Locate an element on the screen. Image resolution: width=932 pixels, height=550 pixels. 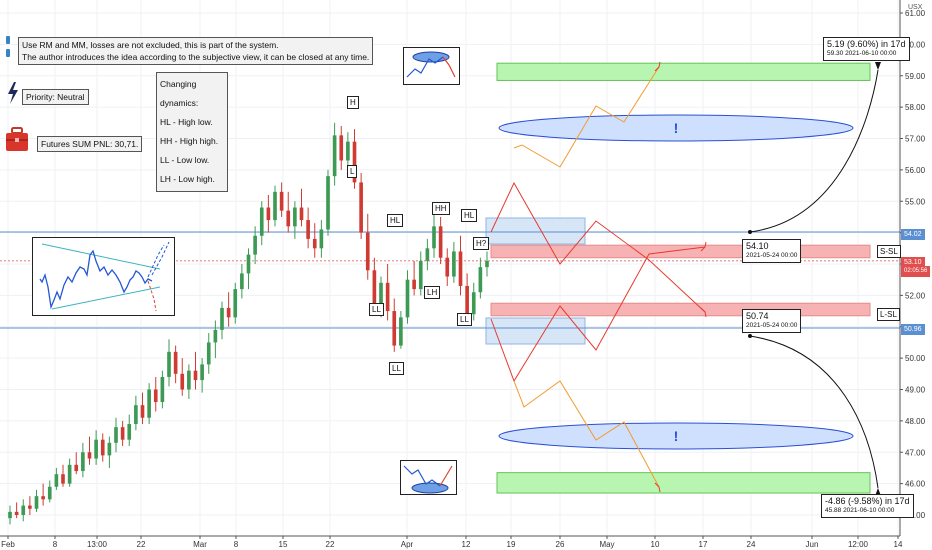
y-tick-label: 45.00 is located at coordinates (915, 515).